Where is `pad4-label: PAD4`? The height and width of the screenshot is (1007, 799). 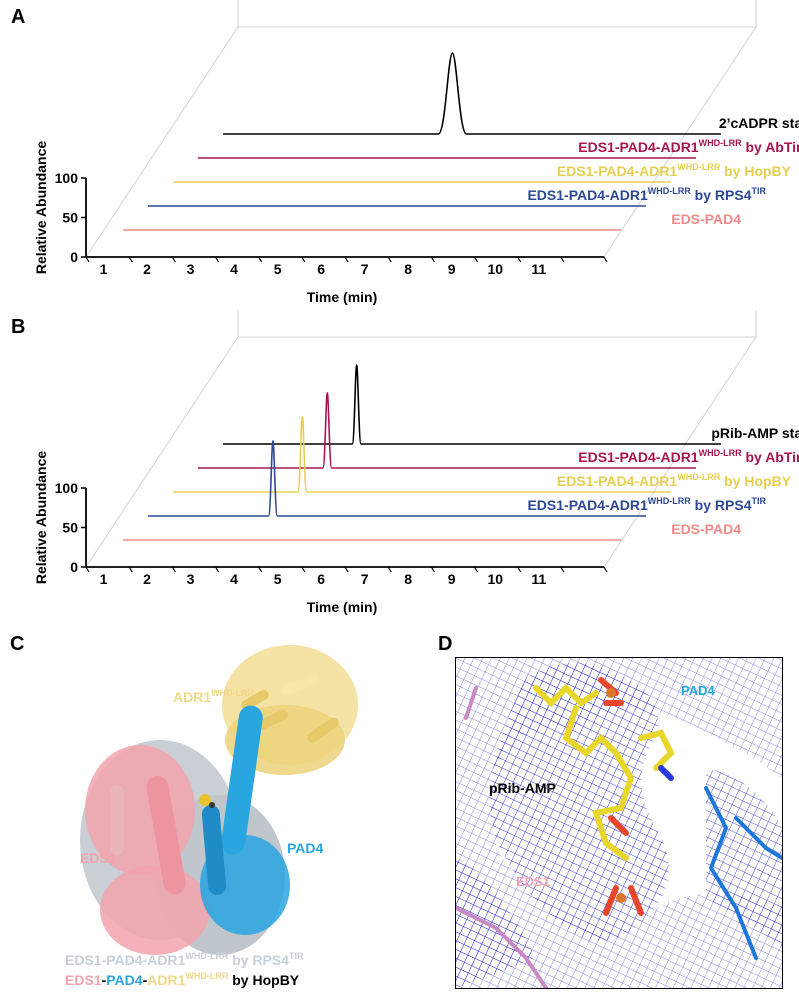
pad4-label: PAD4 is located at coordinates (305, 848).